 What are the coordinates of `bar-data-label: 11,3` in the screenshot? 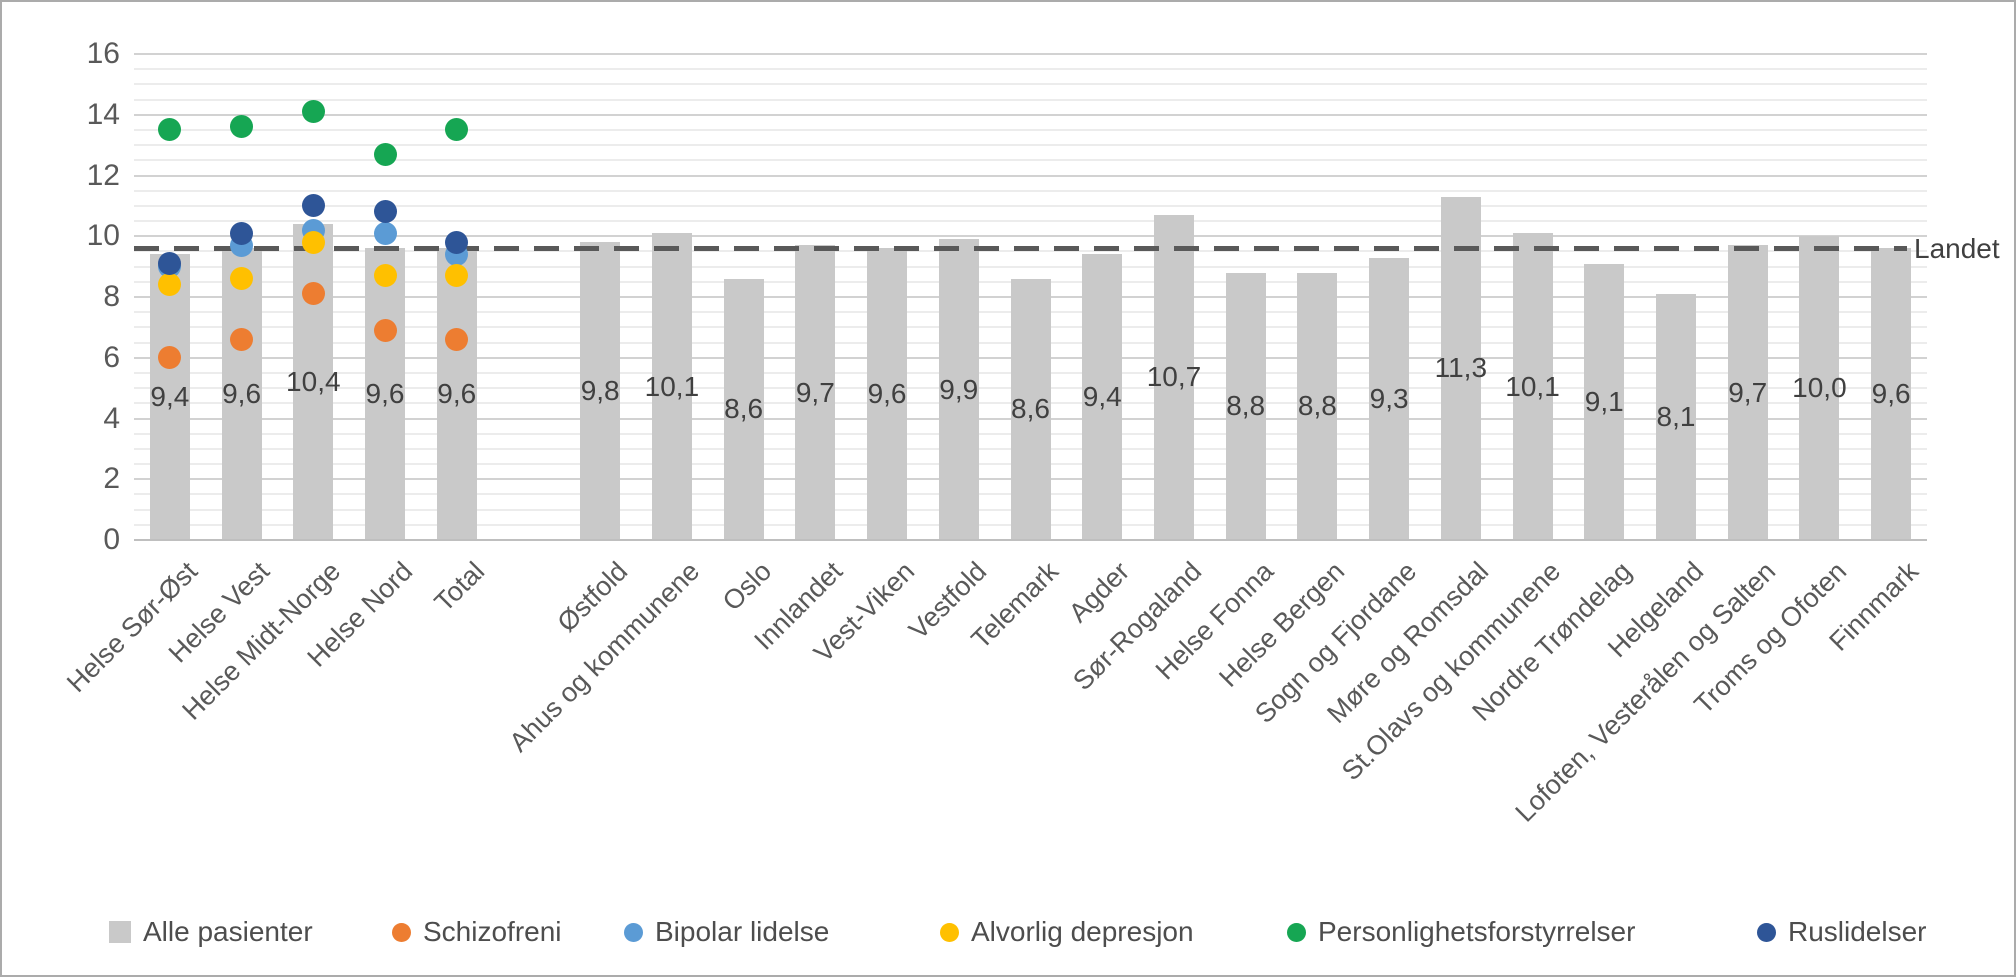 It's located at (1461, 368).